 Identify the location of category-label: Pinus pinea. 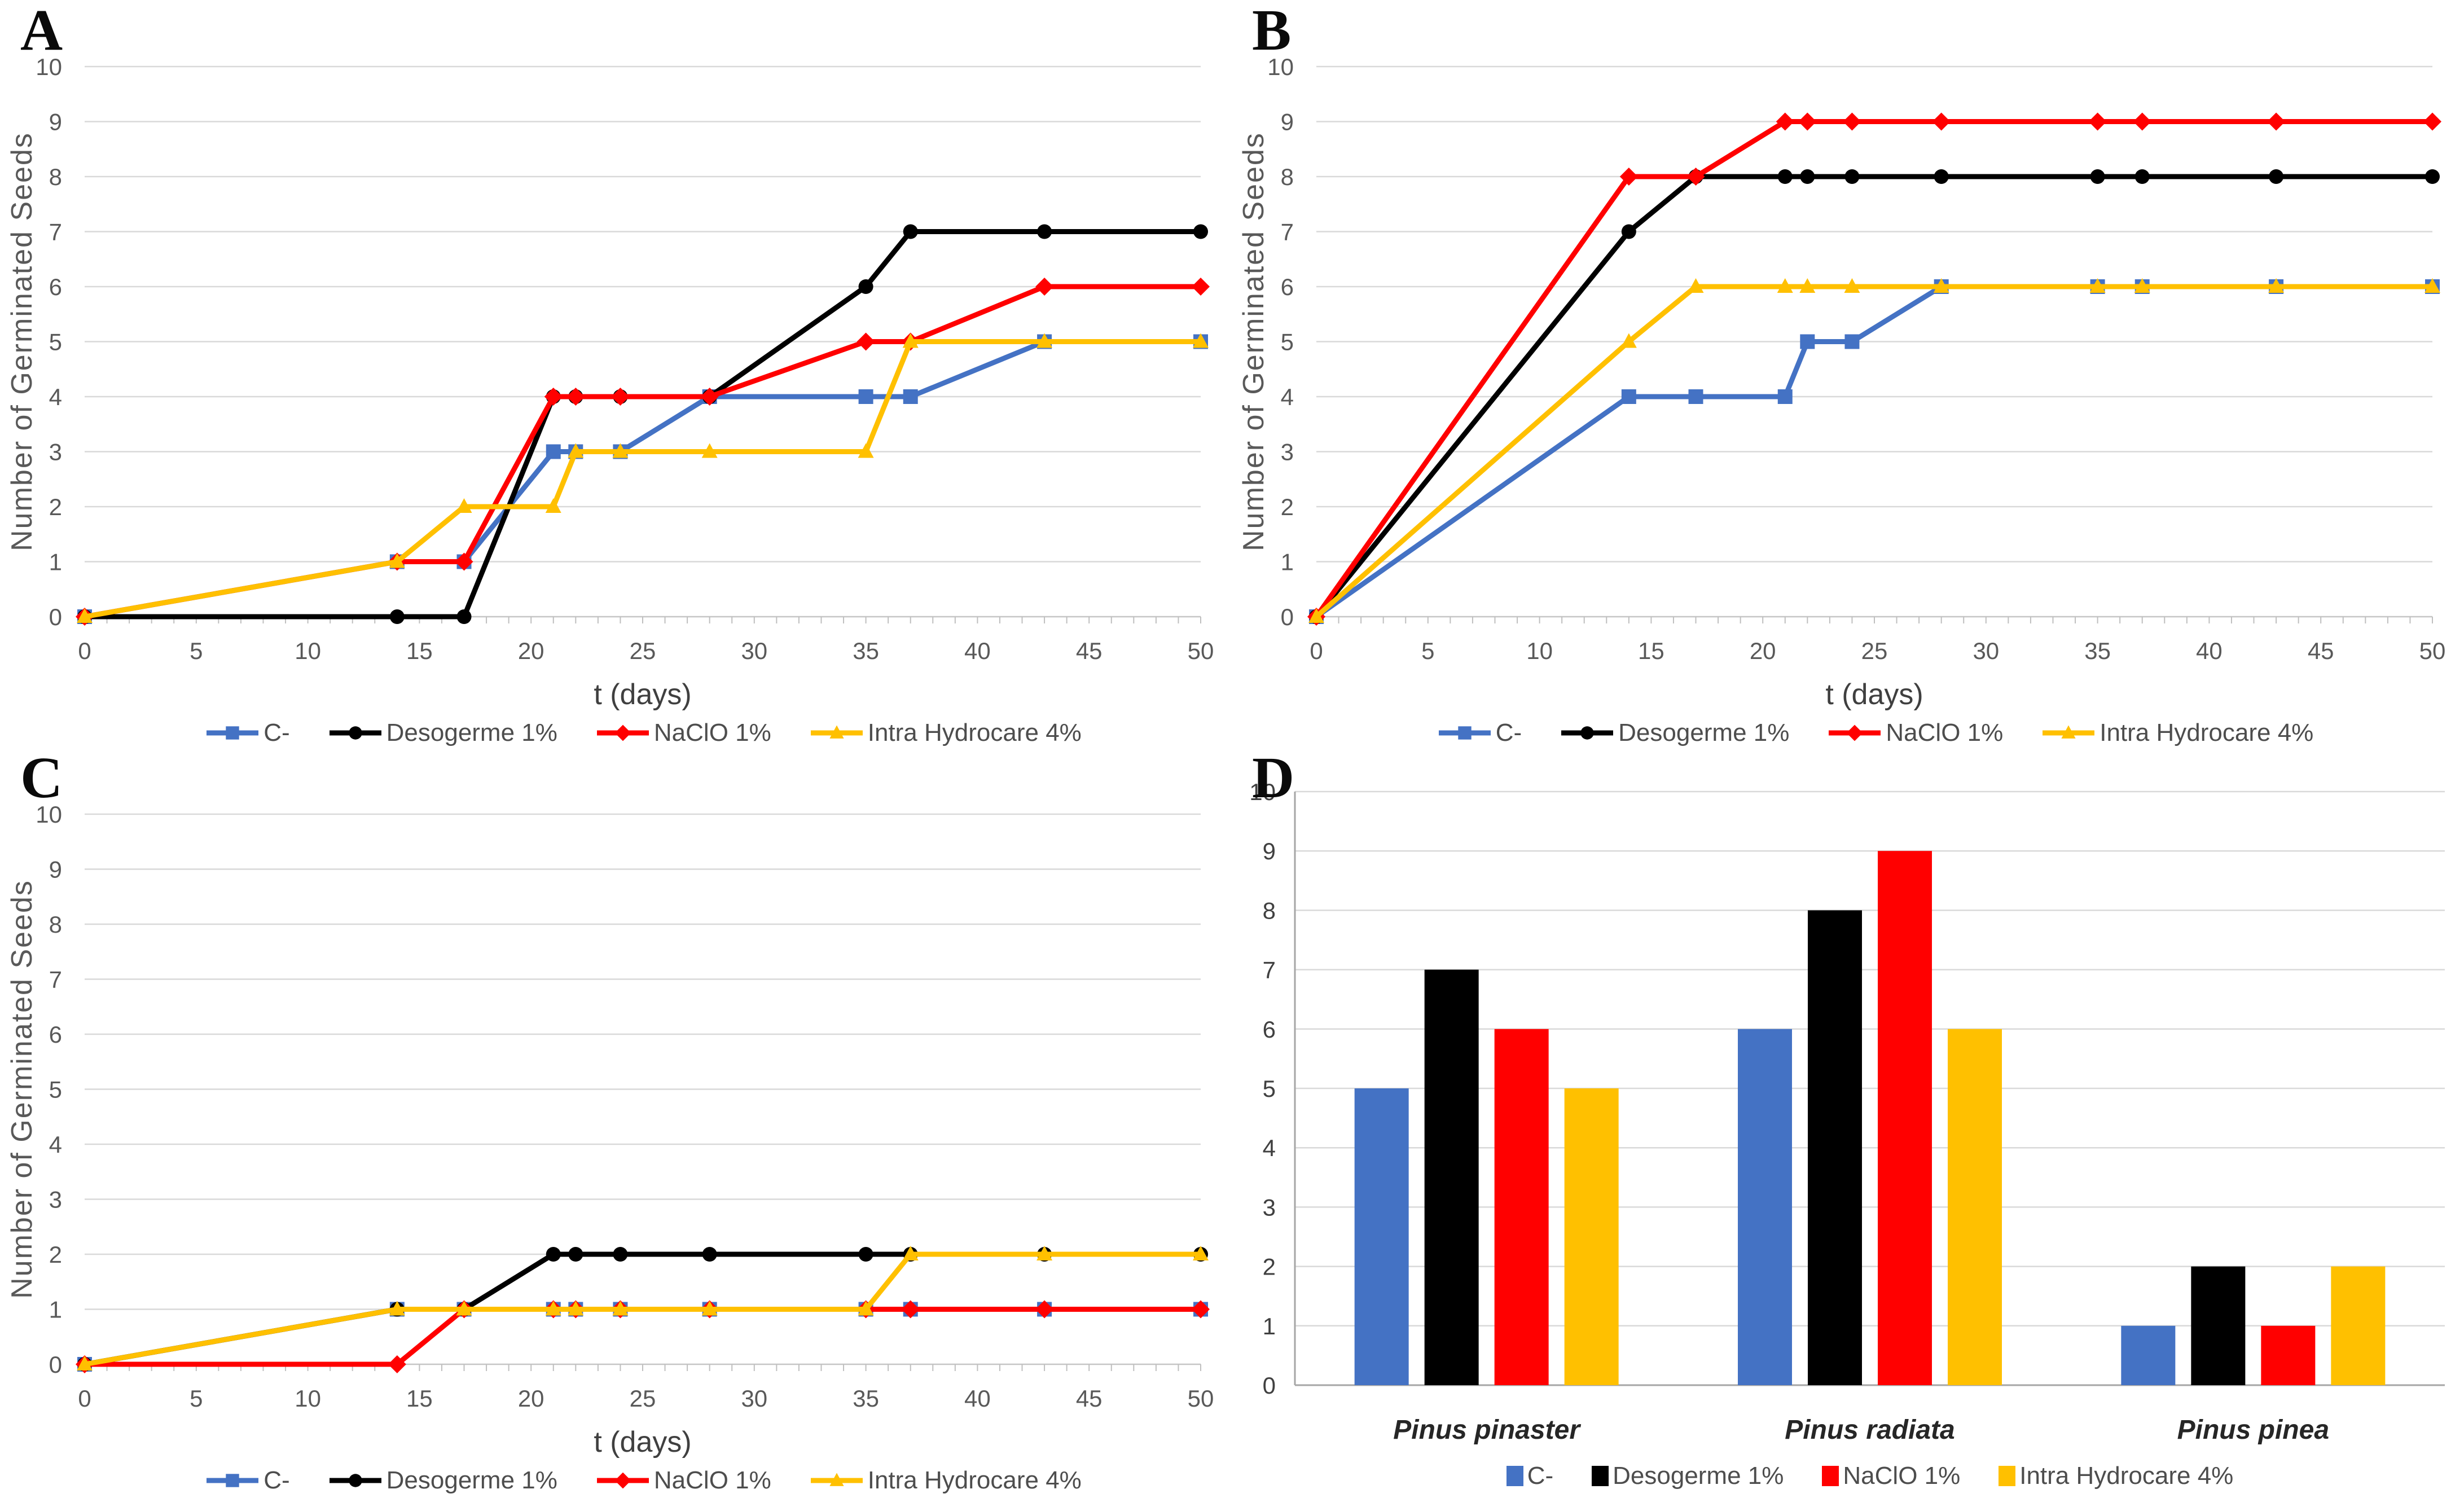
(2253, 1430).